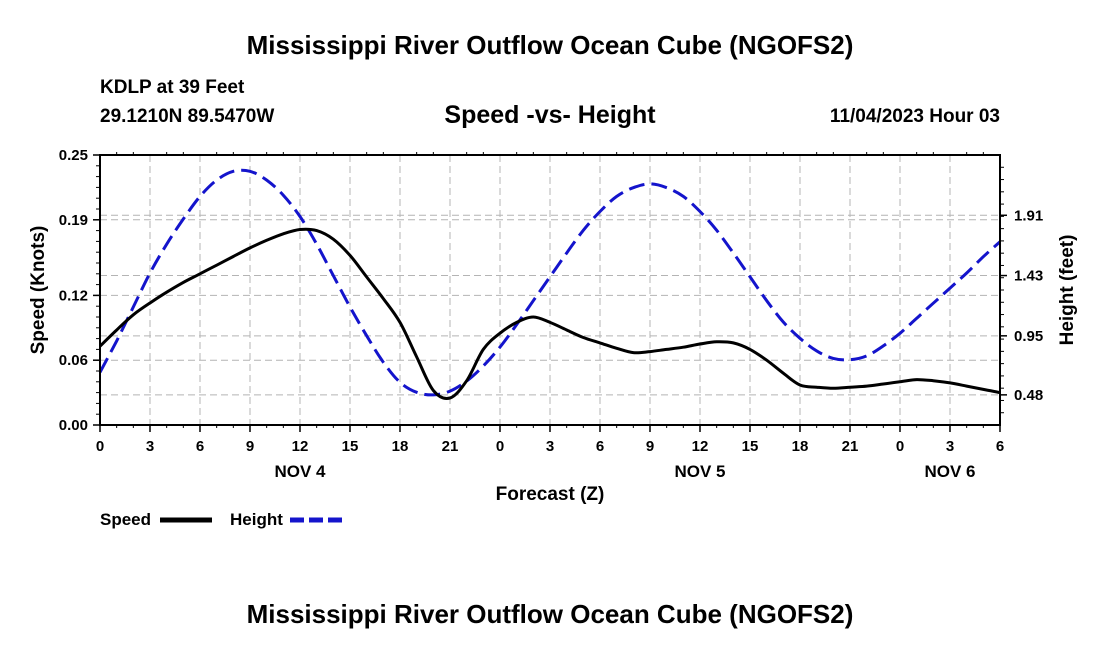 The width and height of the screenshot is (1100, 650). Describe the element at coordinates (126, 519) in the screenshot. I see `legend-speed-label: Speed` at that location.